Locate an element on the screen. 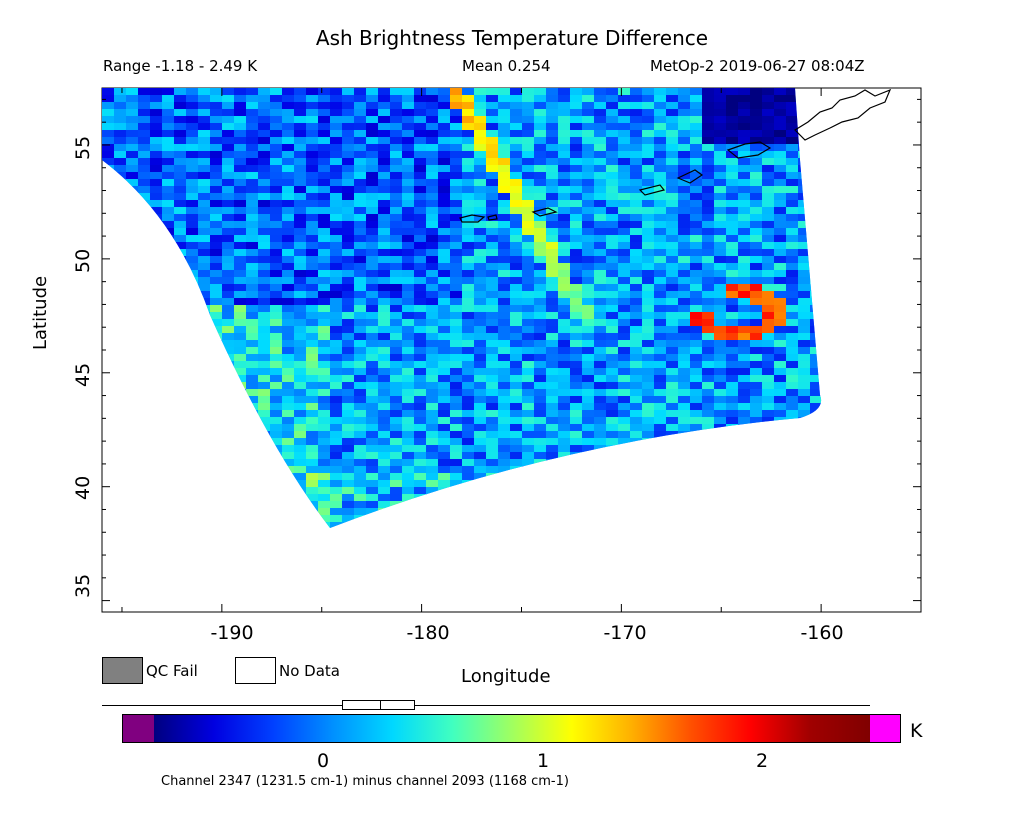 The height and width of the screenshot is (813, 1024). colorbar is located at coordinates (511, 728).